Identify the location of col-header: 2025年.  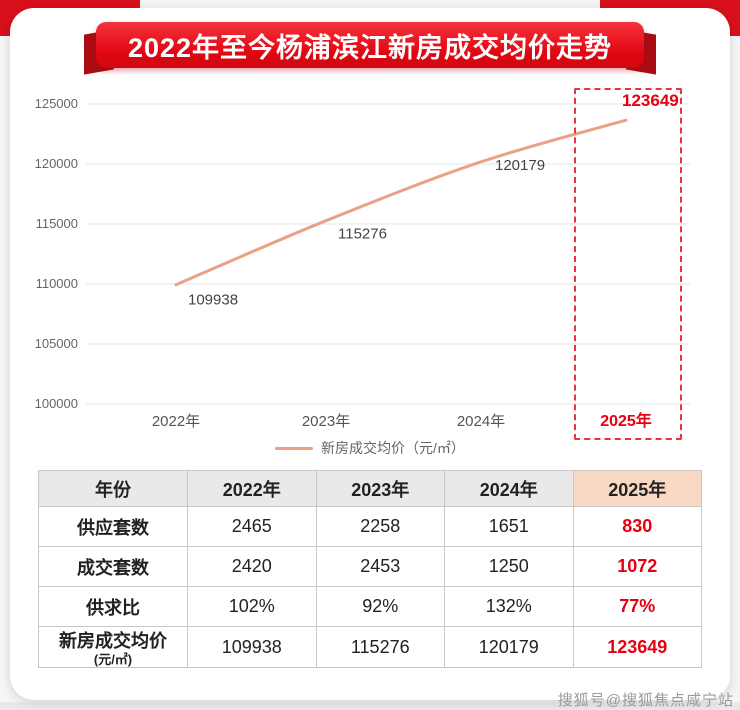
(637, 488).